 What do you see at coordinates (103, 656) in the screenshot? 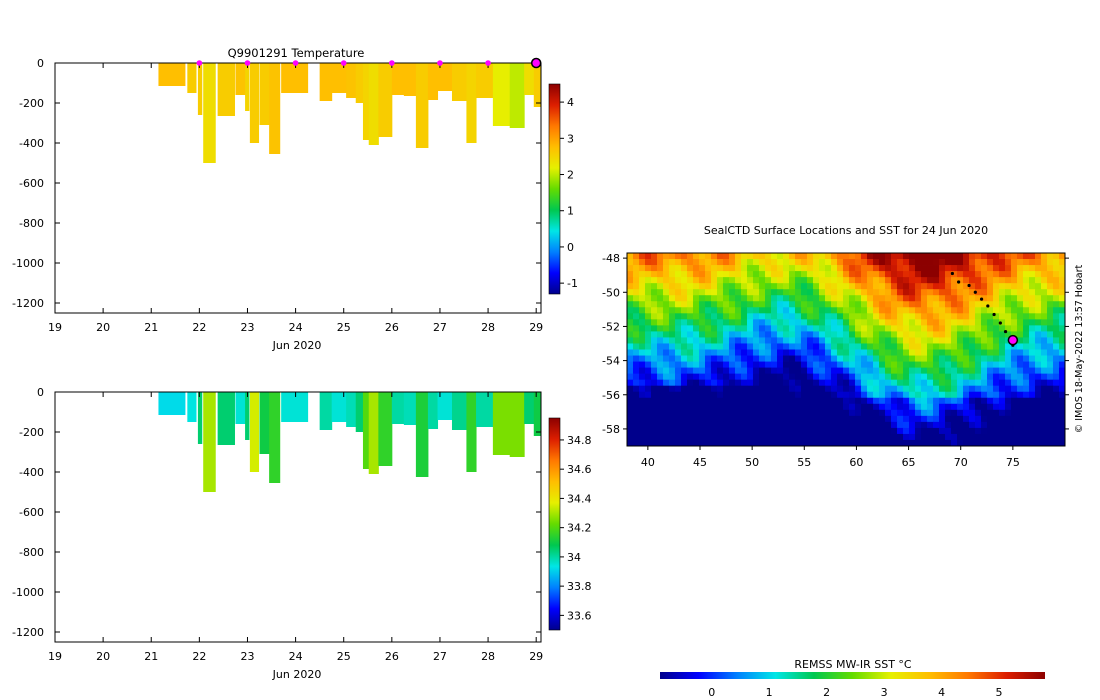
I see `x-tick-label: 20` at bounding box center [103, 656].